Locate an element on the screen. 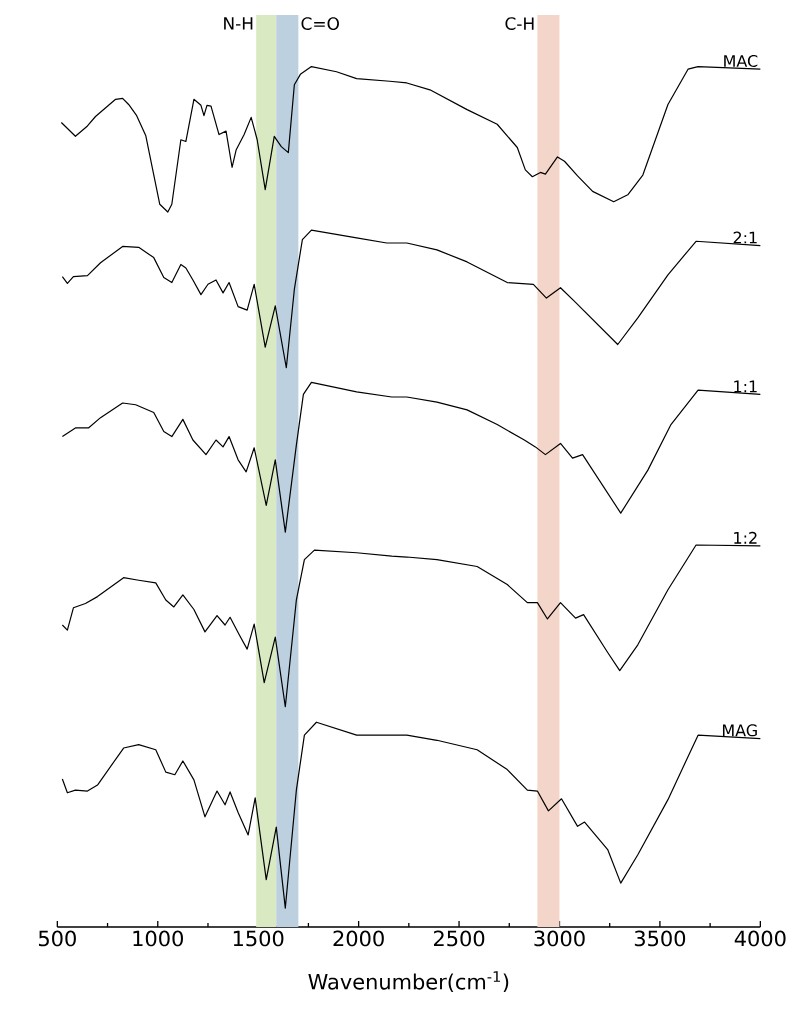 This screenshot has height=1029, width=792. x-tick-label: 1500 is located at coordinates (258, 938).